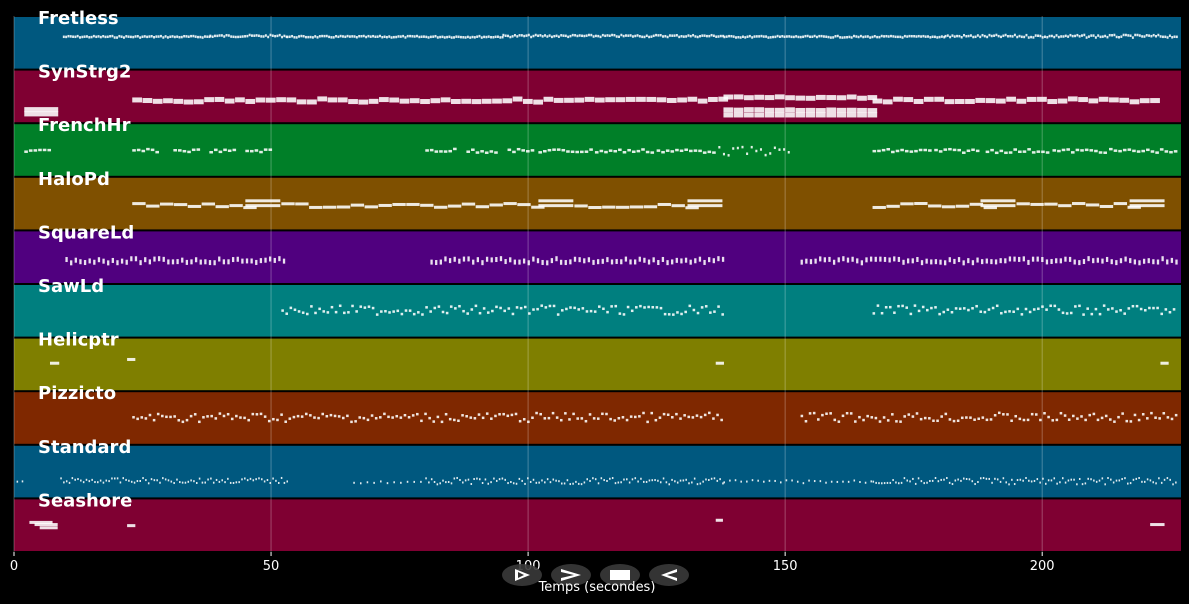 Image resolution: width=1189 pixels, height=604 pixels. What do you see at coordinates (621, 261) in the screenshot?
I see `notes-squareld` at bounding box center [621, 261].